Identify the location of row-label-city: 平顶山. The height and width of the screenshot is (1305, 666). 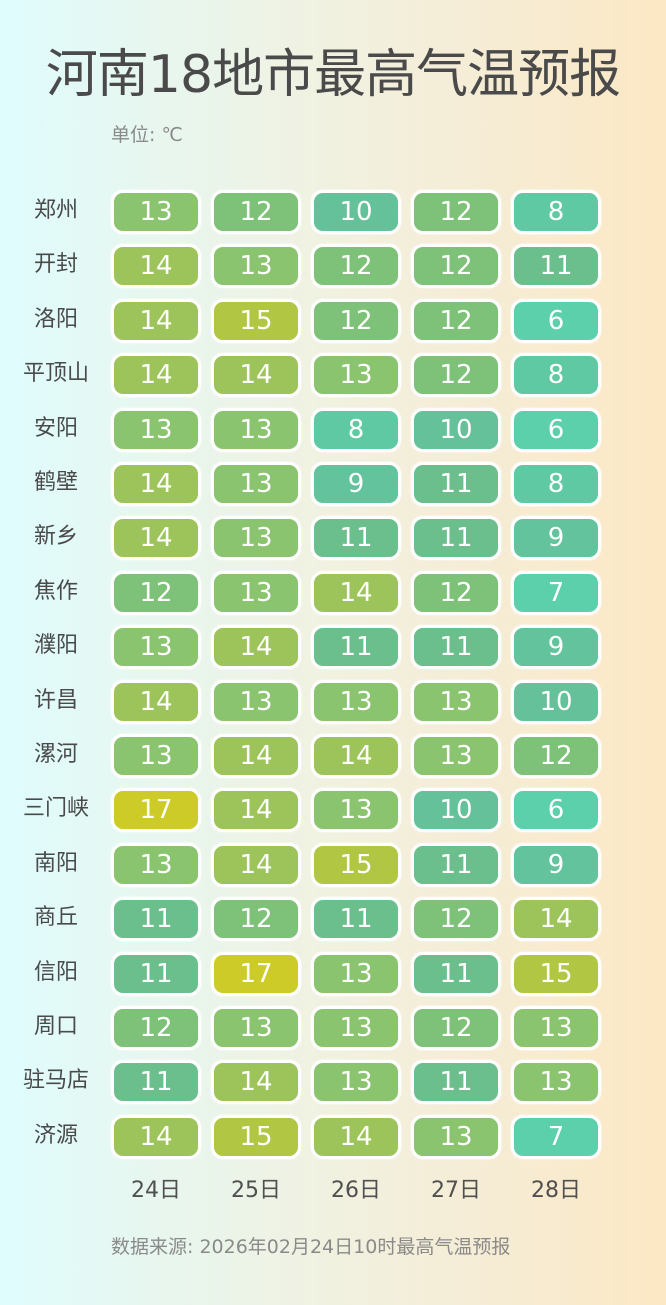
(55, 373).